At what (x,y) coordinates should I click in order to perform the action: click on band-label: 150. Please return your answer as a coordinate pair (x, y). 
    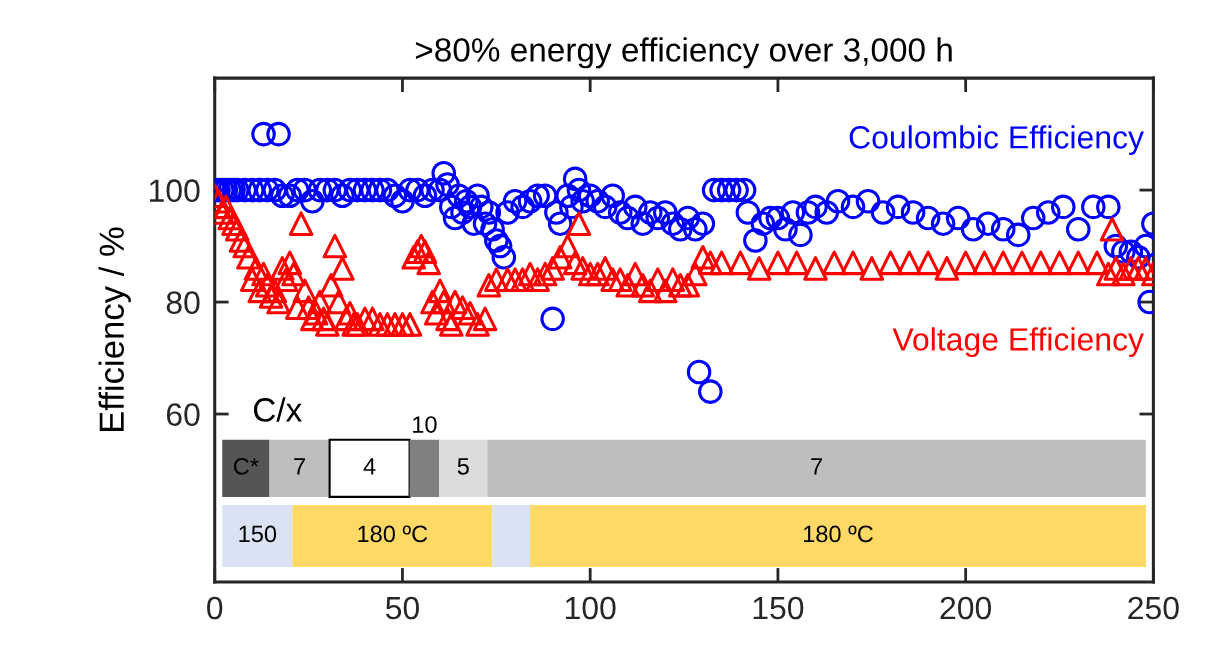
    Looking at the image, I should click on (258, 534).